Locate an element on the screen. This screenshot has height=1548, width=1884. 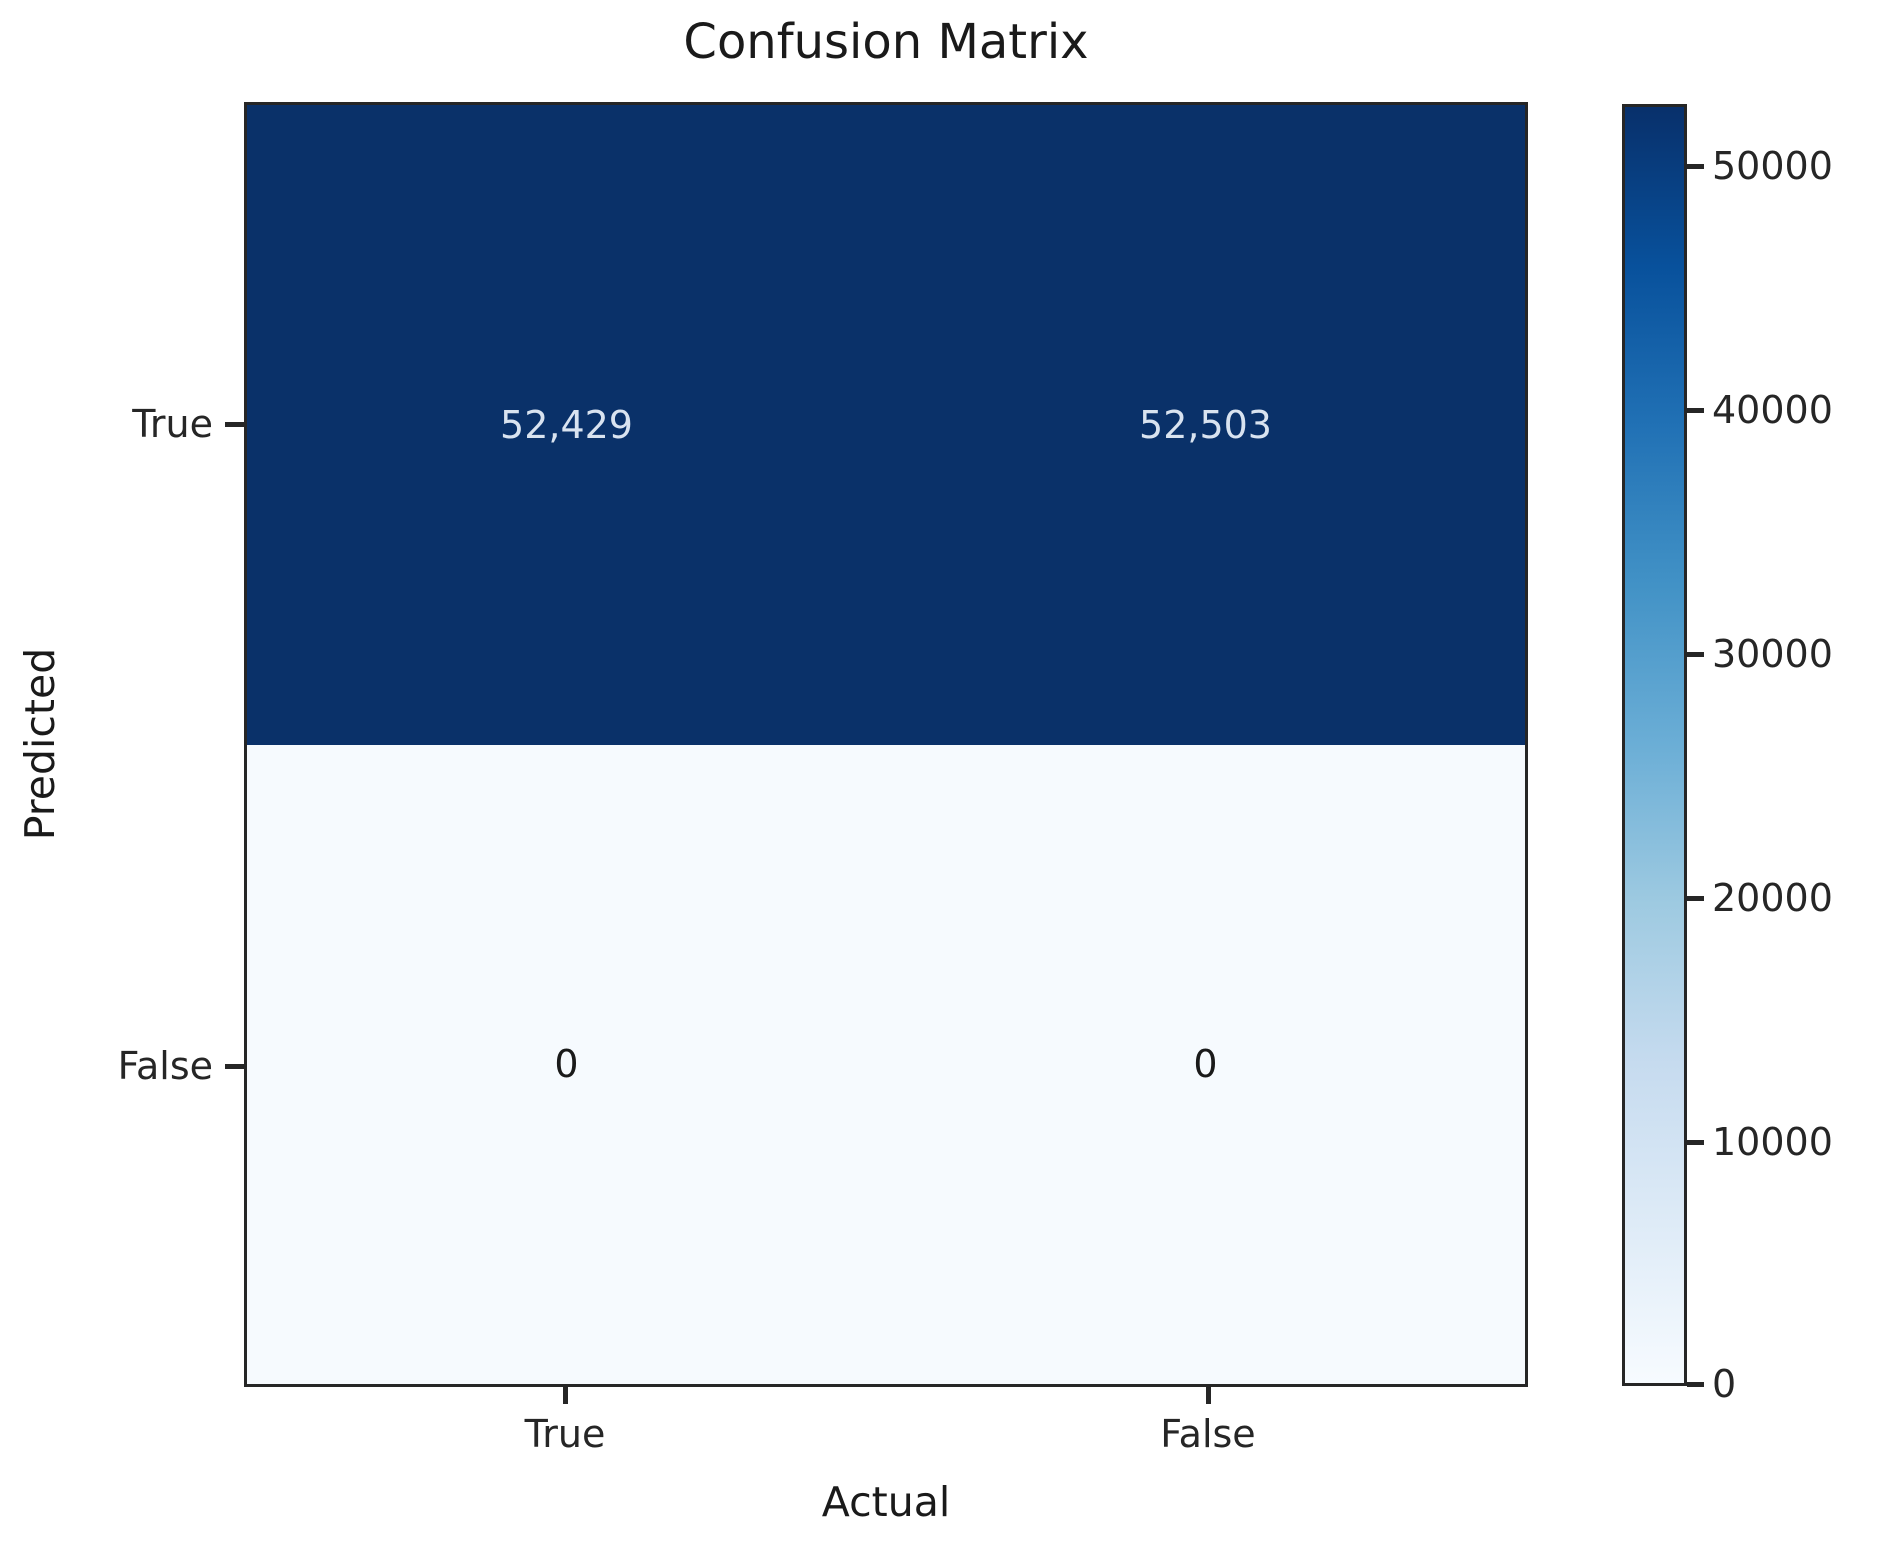
cell-predicted-true-actual-true: 52,429 is located at coordinates (566, 425).